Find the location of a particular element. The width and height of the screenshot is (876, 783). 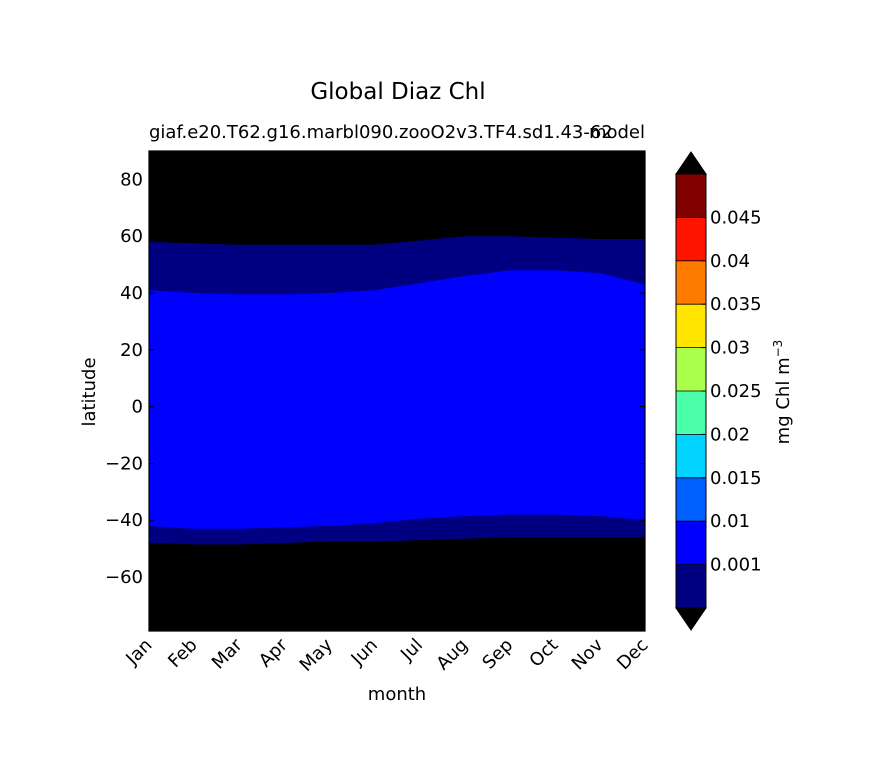

x-tick-label: Apr is located at coordinates (273, 652).